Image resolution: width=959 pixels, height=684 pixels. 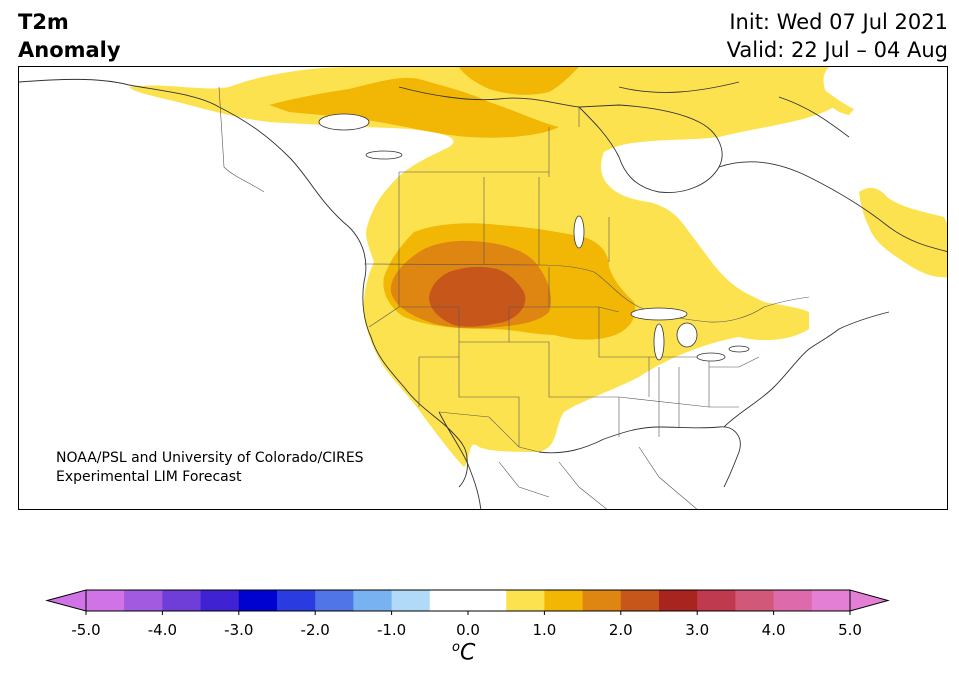 I want to click on colorbar-tick-label: -3.0, so click(x=238, y=630).